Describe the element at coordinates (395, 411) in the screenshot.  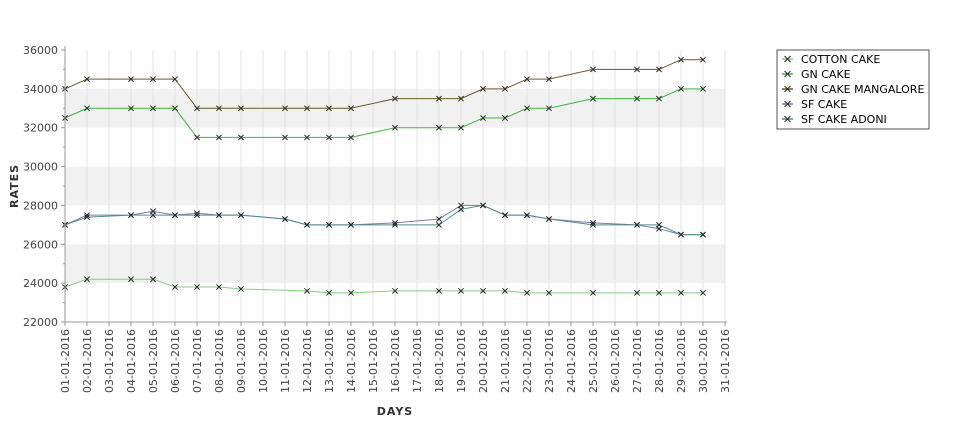
I see `x-axis-title: DAYS` at that location.